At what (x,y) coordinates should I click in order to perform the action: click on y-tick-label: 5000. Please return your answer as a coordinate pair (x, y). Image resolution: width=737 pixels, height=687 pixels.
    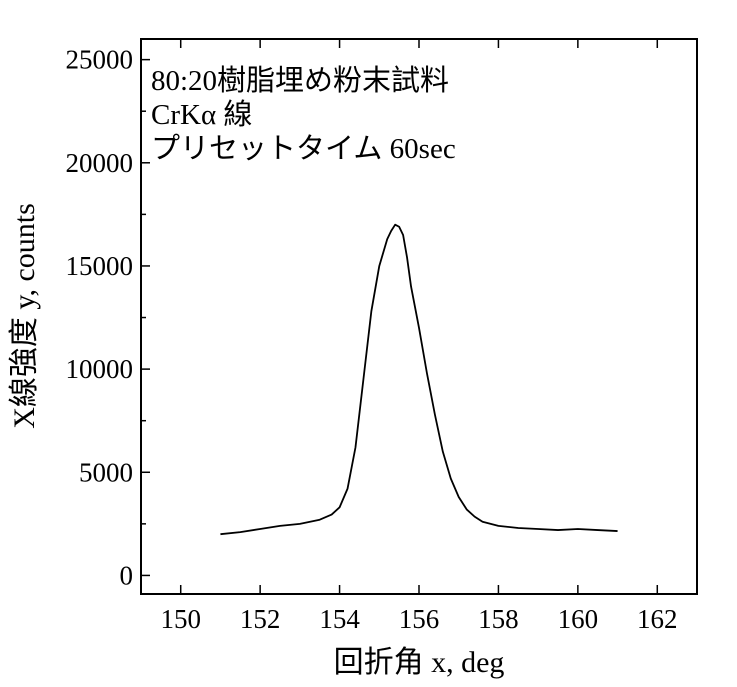
    Looking at the image, I should click on (106, 472).